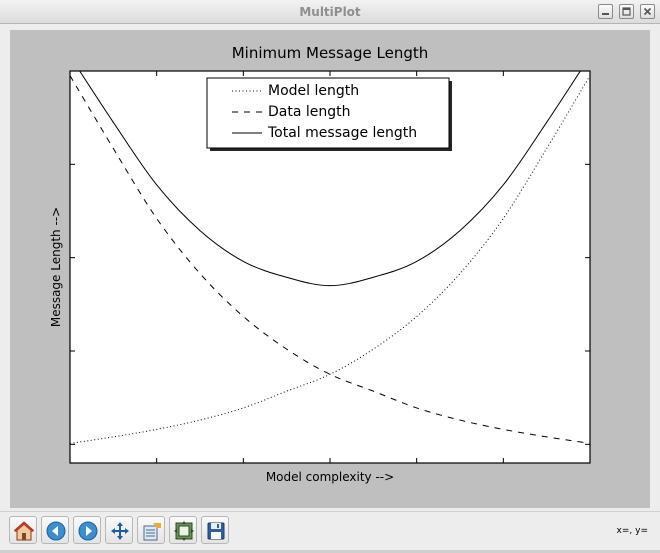  I want to click on window-titlebar: MultiPlot, so click(330, 12).